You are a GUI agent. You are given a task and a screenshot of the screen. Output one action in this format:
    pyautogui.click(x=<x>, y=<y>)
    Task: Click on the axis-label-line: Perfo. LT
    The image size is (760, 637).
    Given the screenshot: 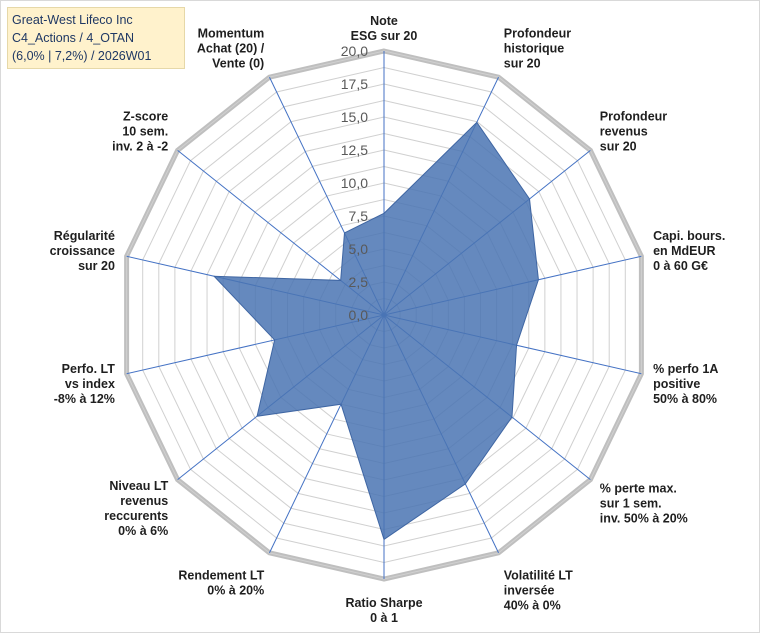 What is the action you would take?
    pyautogui.click(x=89, y=369)
    